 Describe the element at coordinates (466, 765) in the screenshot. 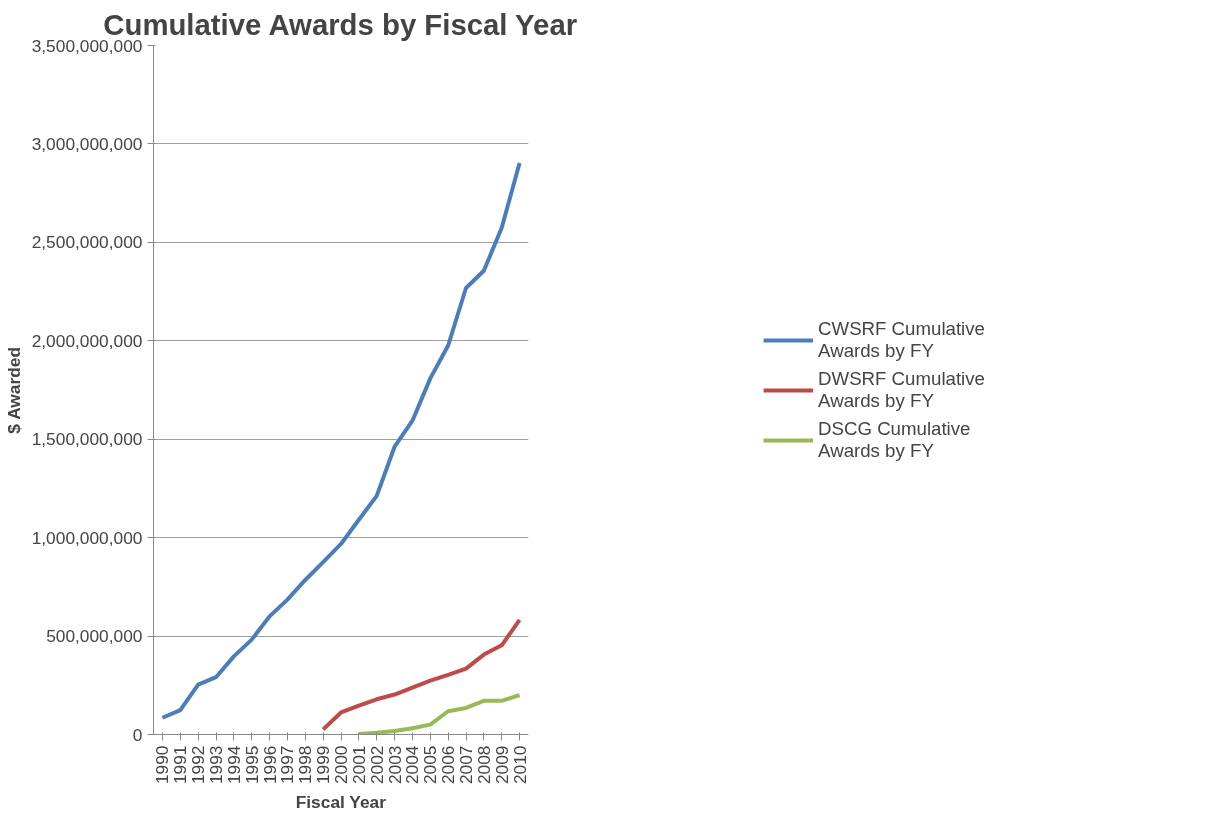

I see `x-tick-label: 2007` at that location.